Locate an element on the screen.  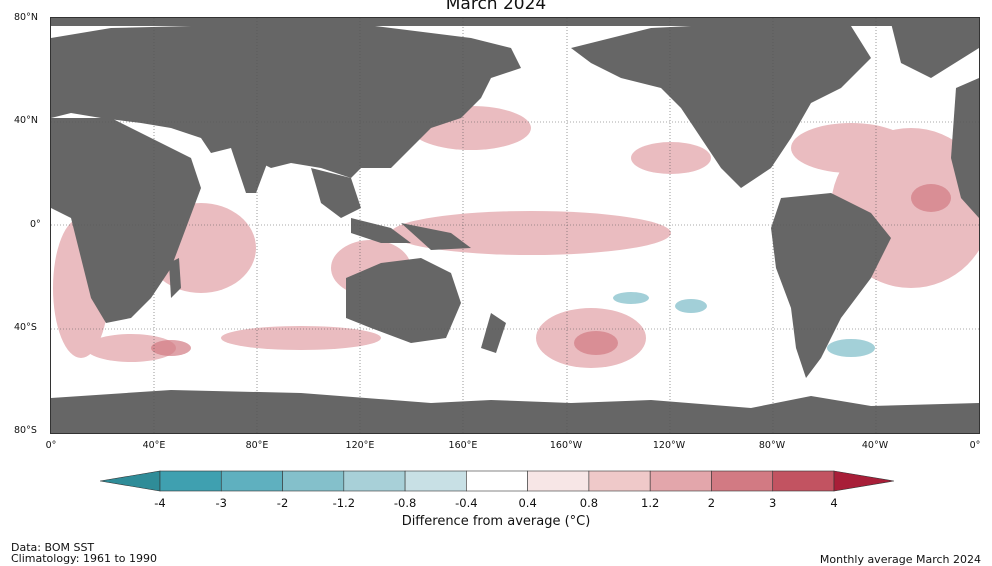
lon-label: 160°E is located at coordinates (463, 445).